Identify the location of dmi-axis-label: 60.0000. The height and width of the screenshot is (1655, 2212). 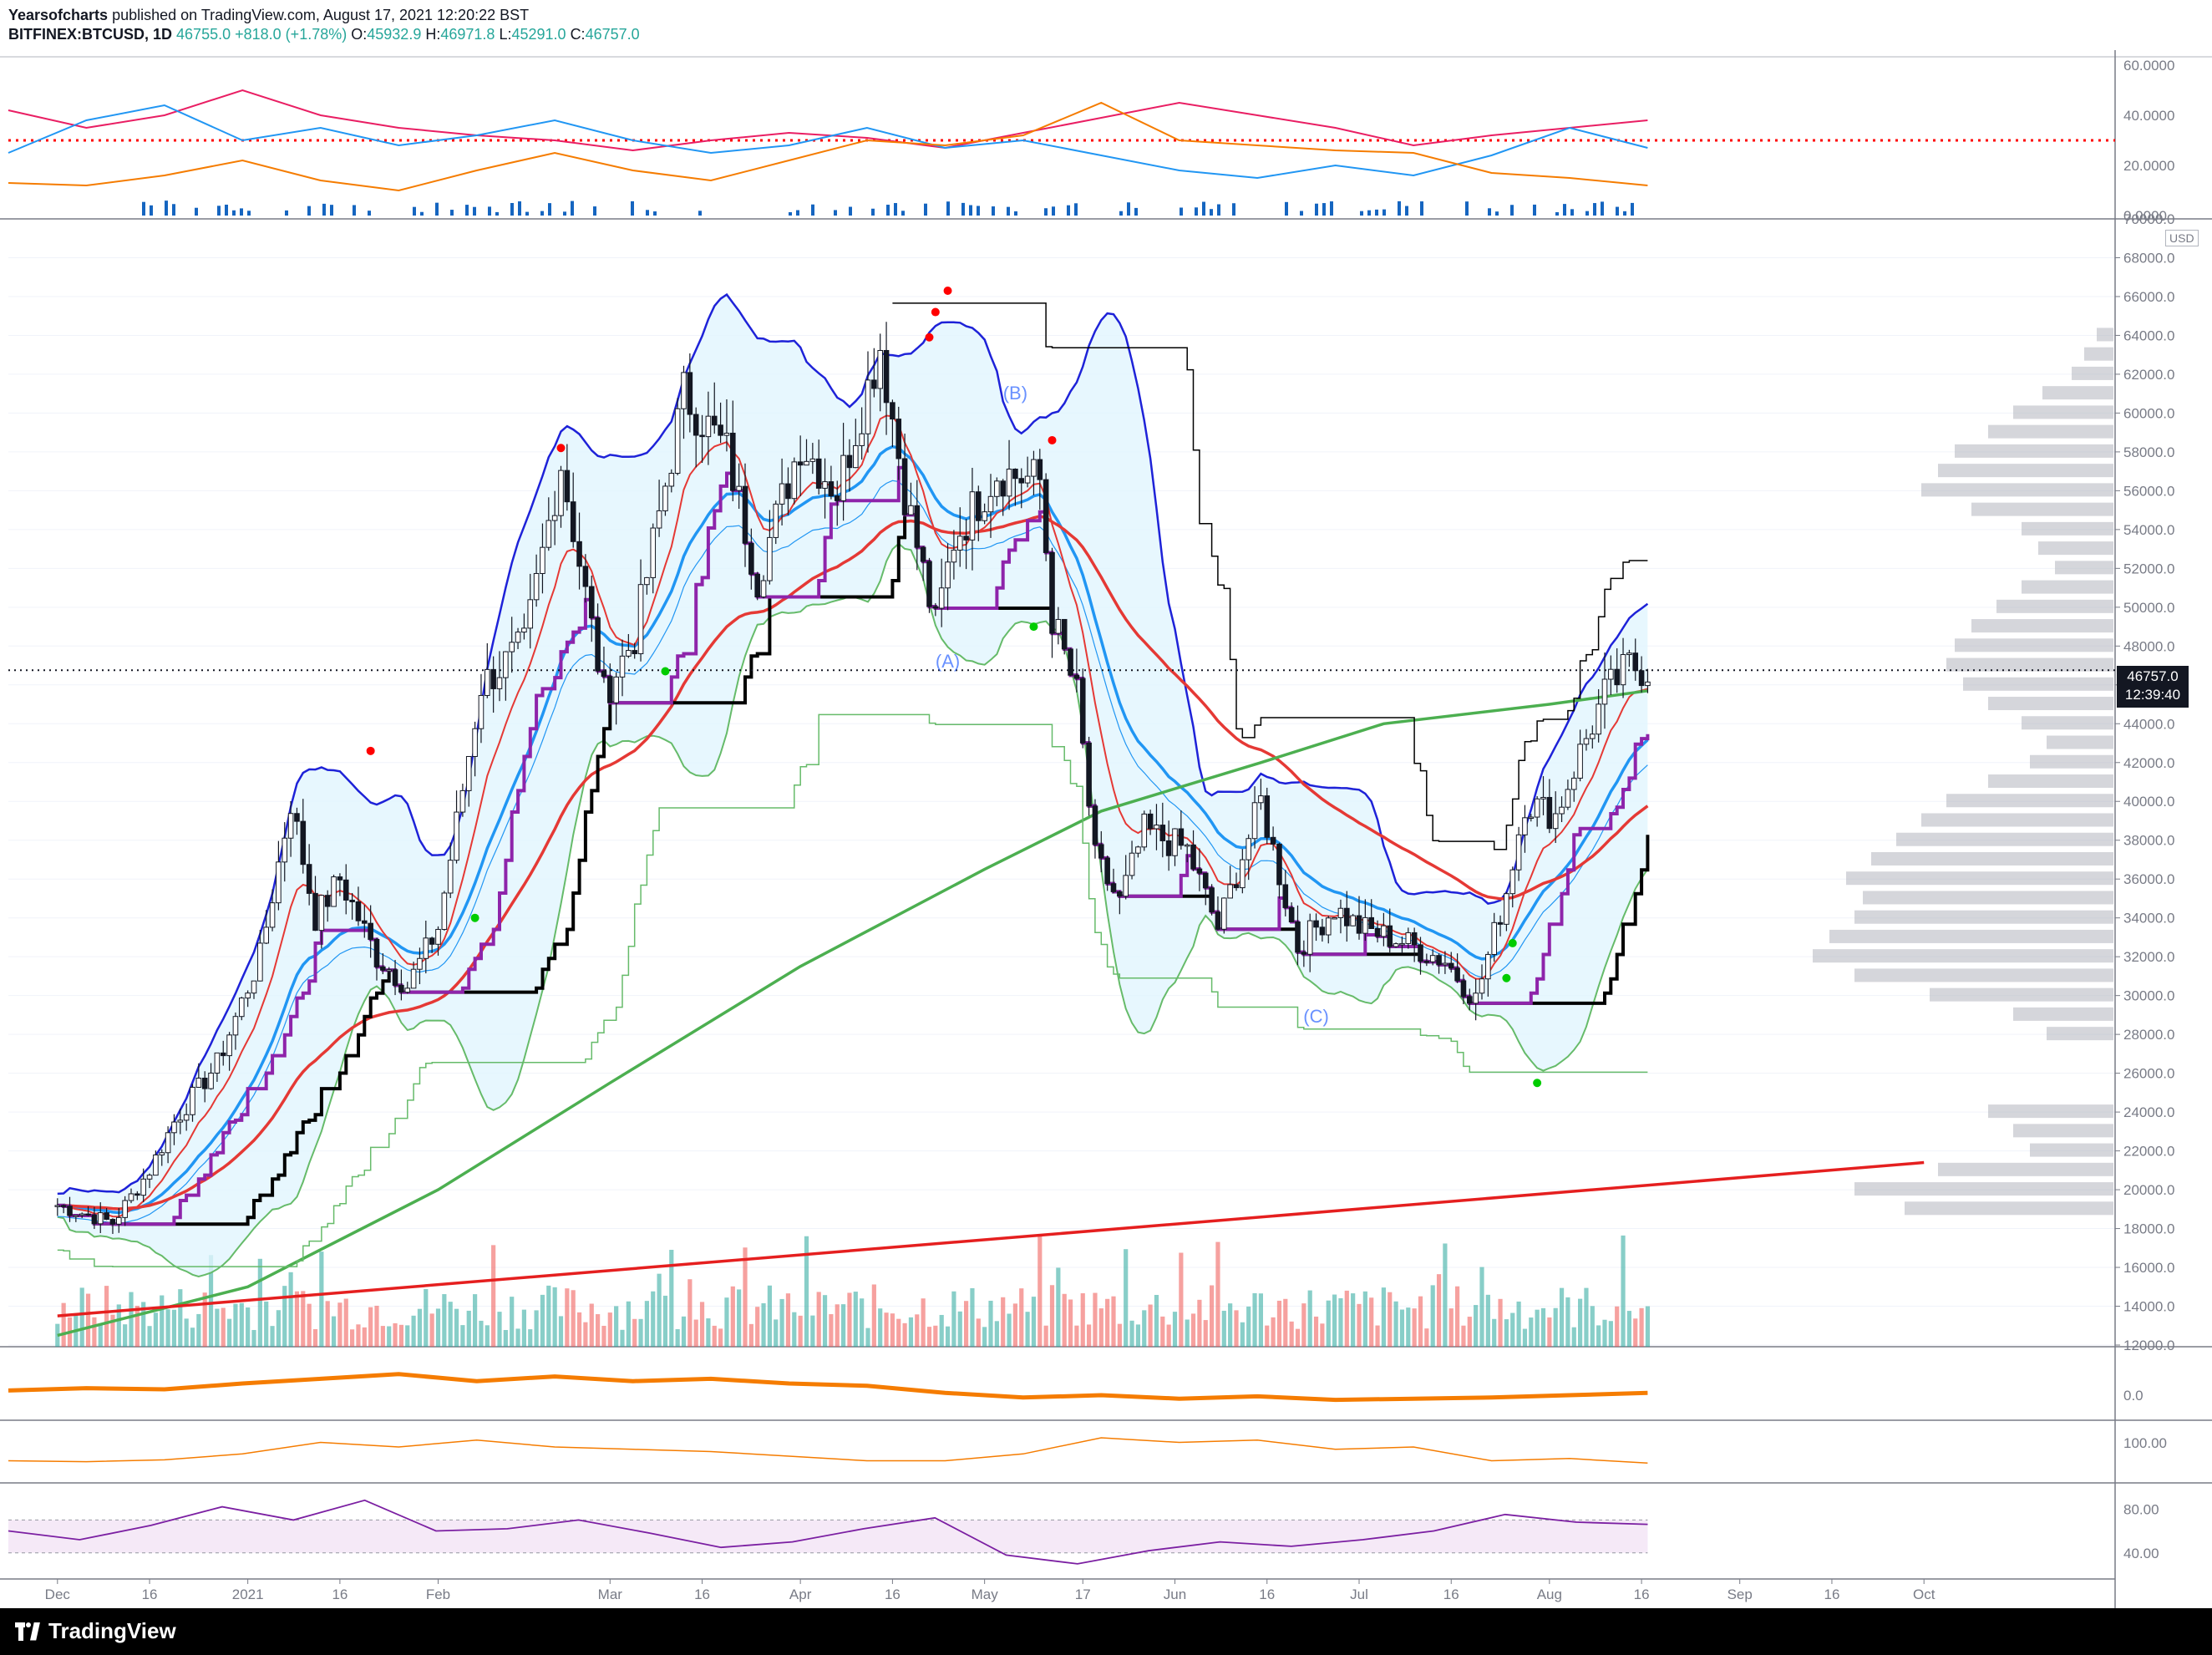
(2148, 66).